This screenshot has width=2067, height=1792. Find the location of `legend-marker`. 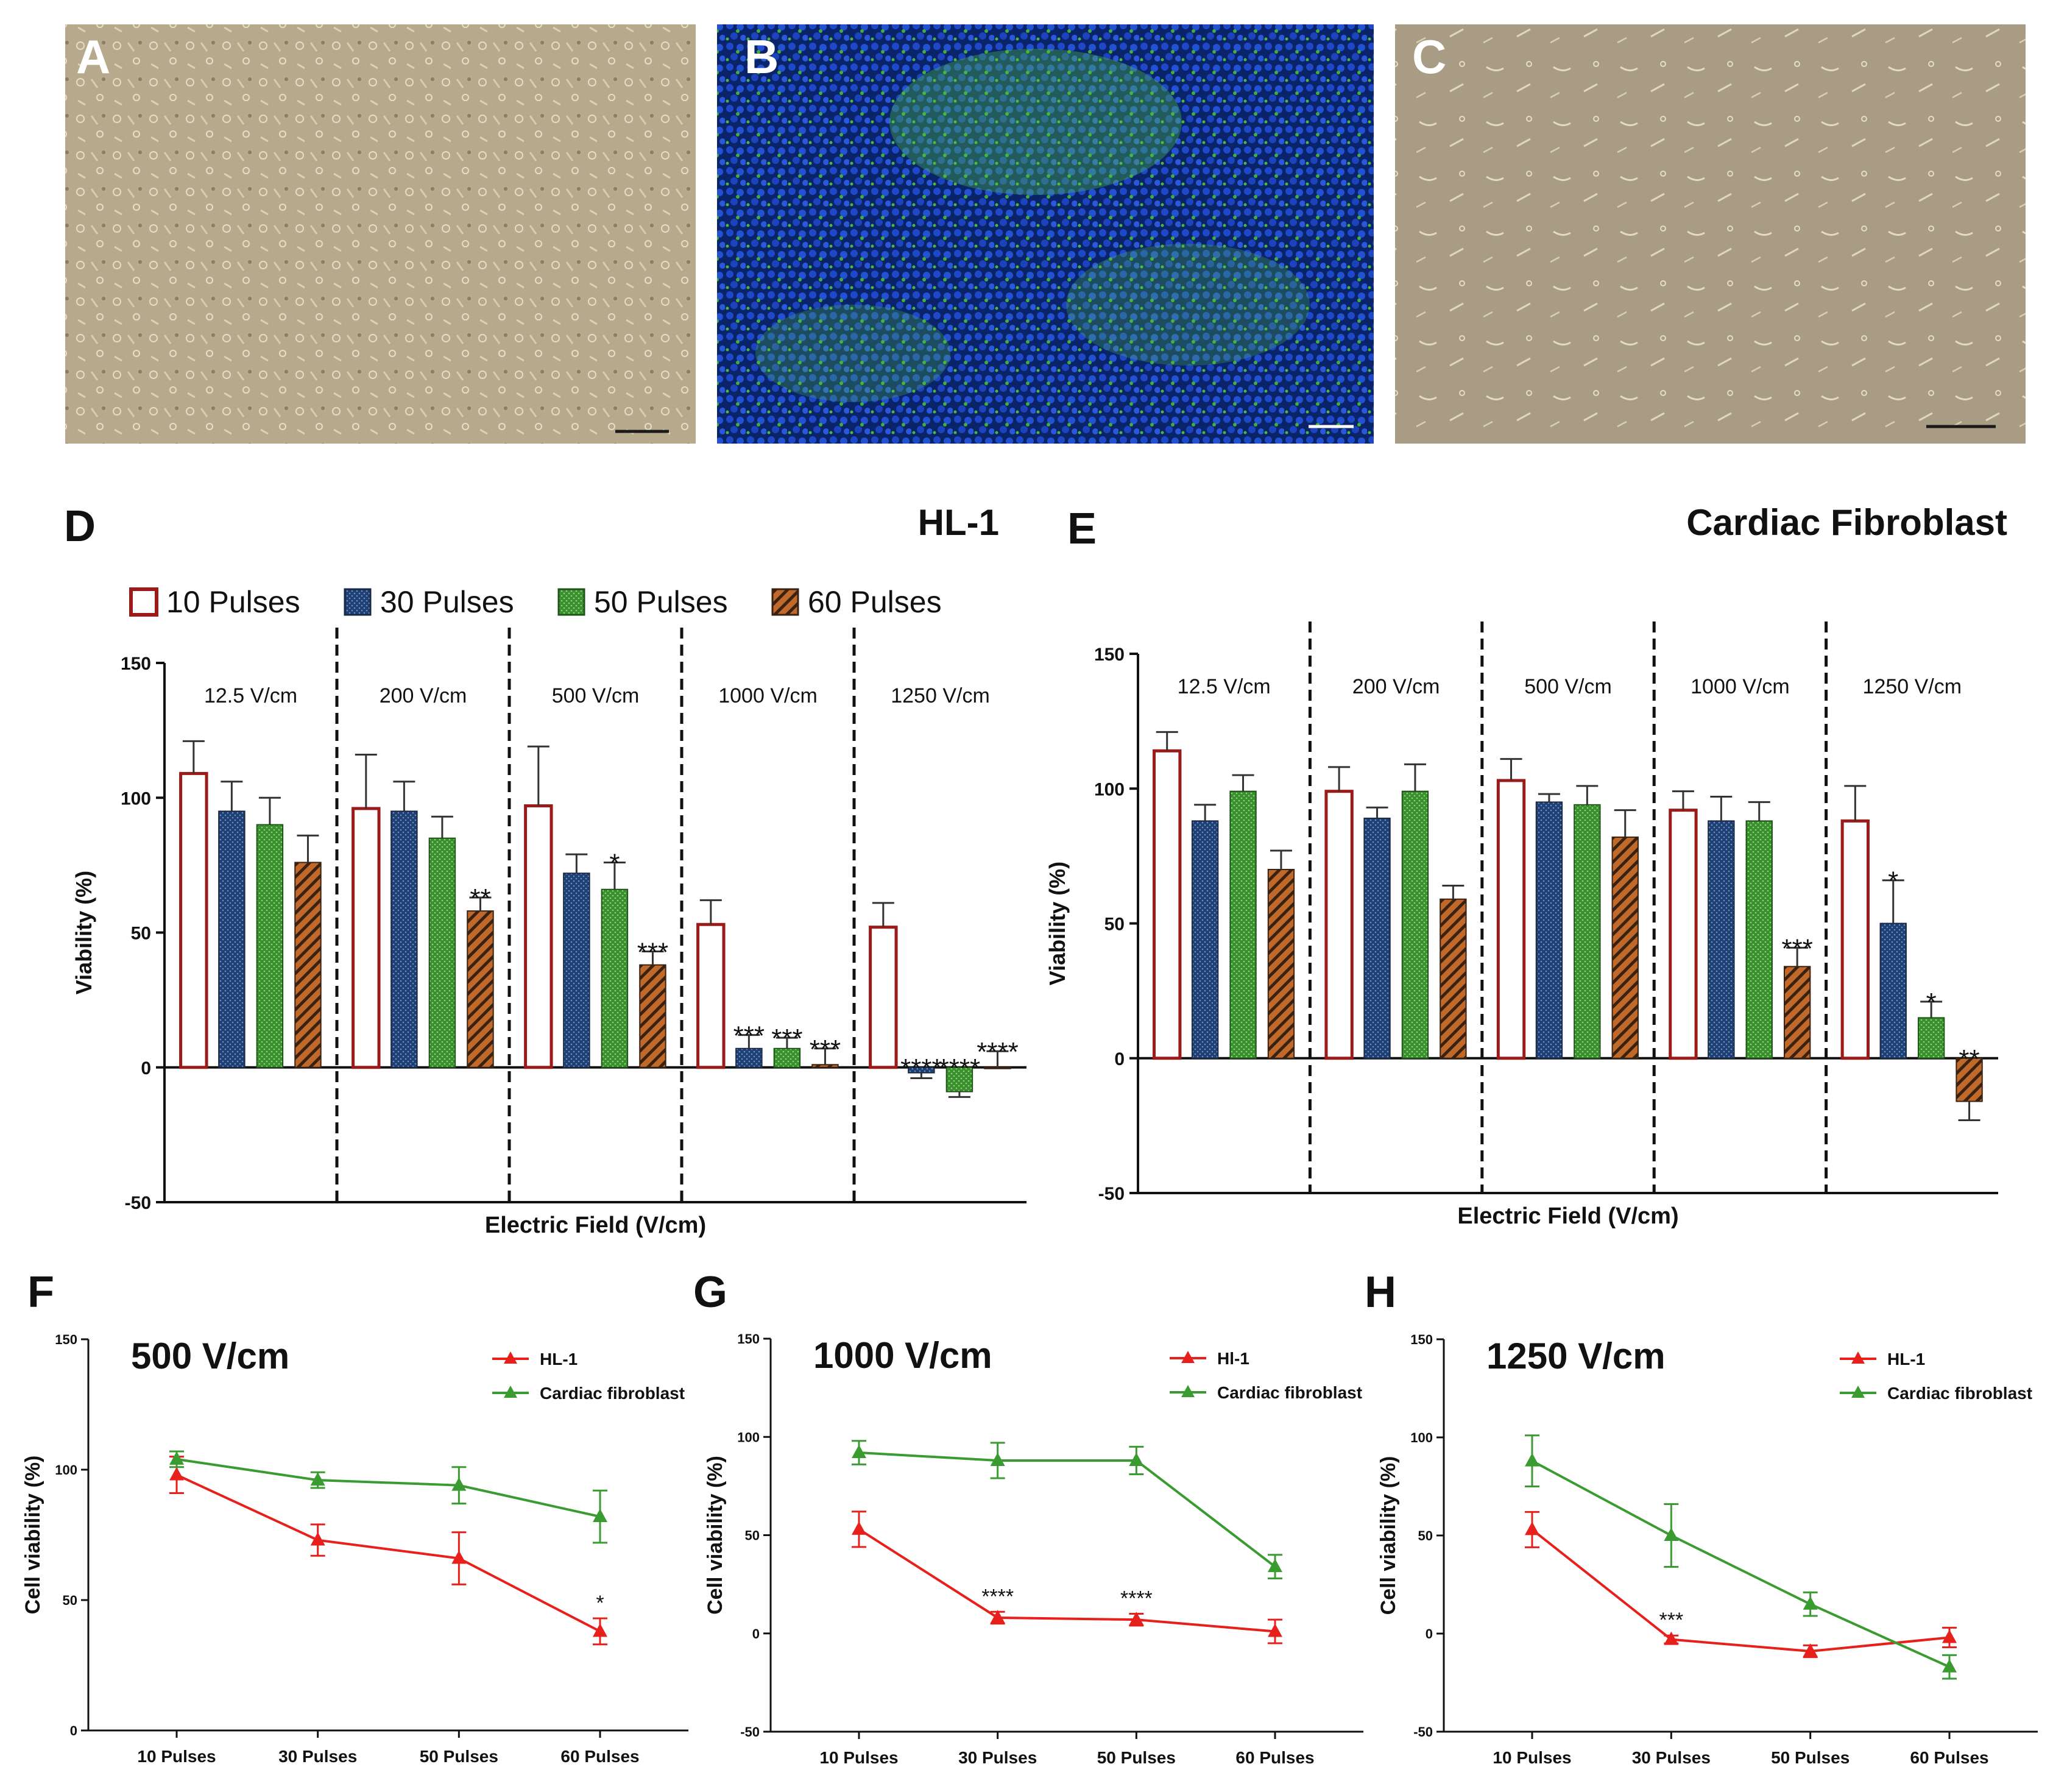

legend-marker is located at coordinates (511, 1392).